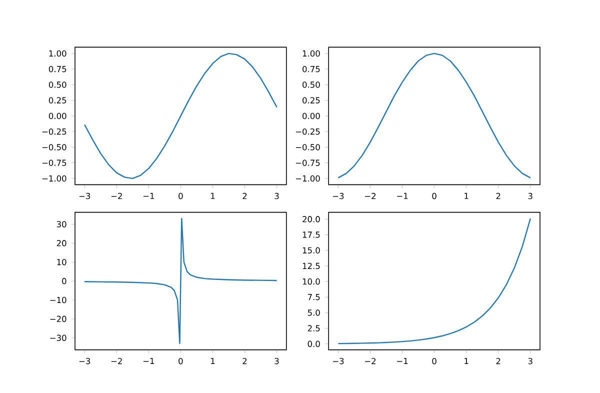  What do you see at coordinates (314, 297) in the screenshot?
I see `y-tick-label: 7.5` at bounding box center [314, 297].